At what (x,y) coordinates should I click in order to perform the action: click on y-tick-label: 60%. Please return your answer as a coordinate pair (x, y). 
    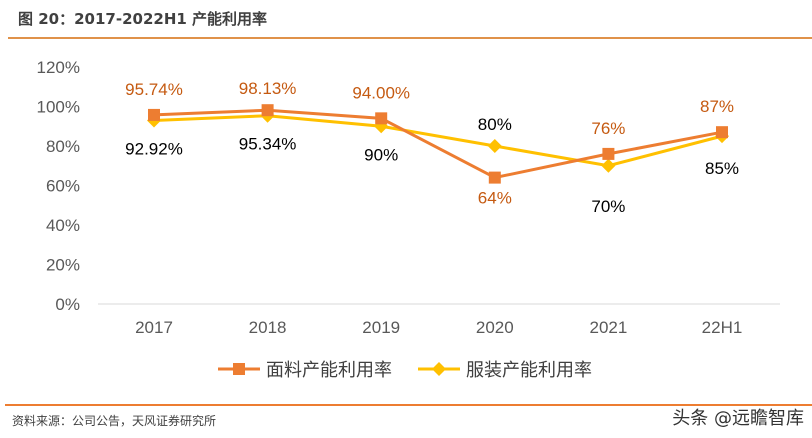
    Looking at the image, I should click on (63, 186).